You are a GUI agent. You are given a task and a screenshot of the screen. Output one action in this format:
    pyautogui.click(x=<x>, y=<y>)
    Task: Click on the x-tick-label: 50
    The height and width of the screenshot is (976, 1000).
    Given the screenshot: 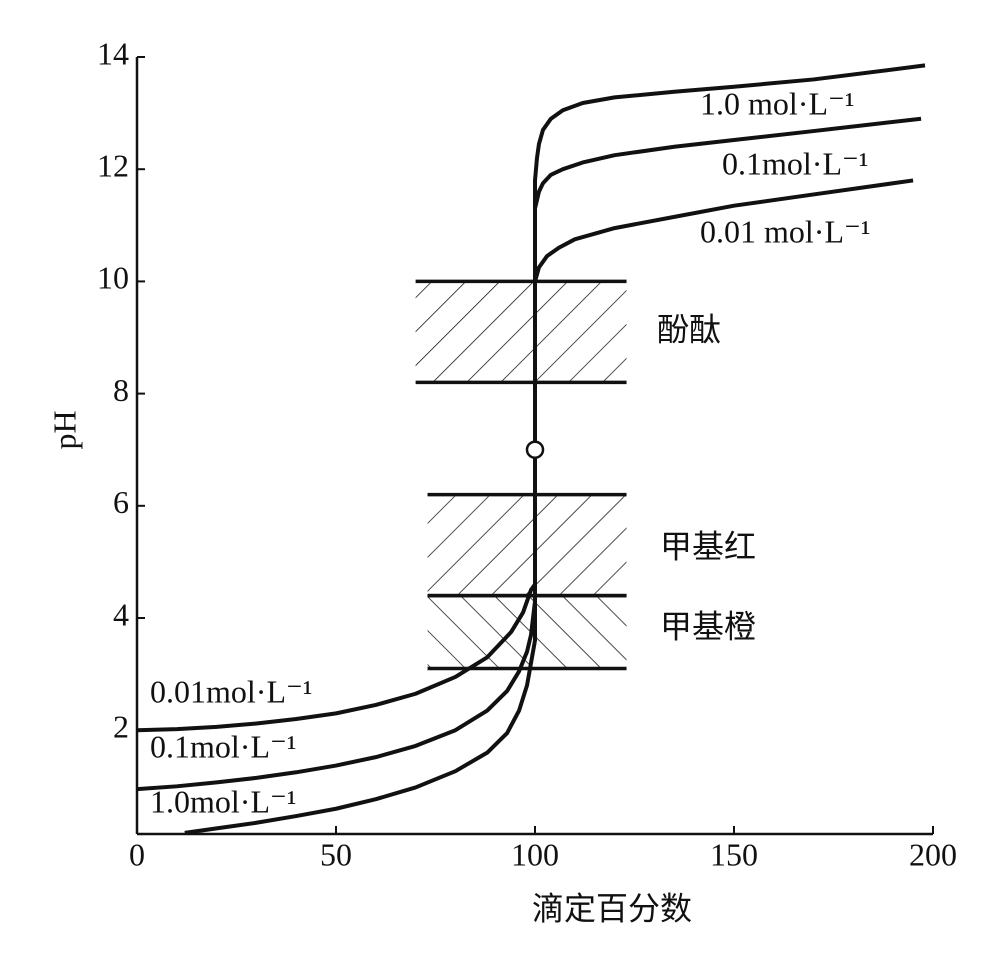 What is the action you would take?
    pyautogui.click(x=336, y=854)
    